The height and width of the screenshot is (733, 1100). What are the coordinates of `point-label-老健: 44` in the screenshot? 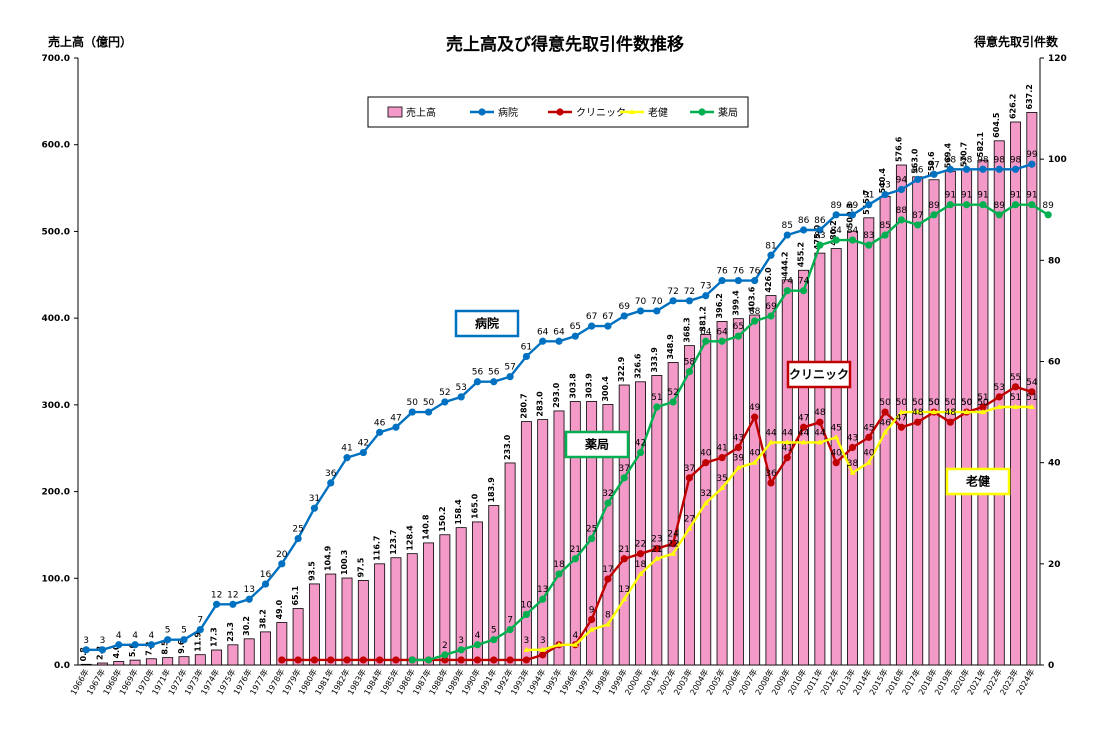 It's located at (788, 433).